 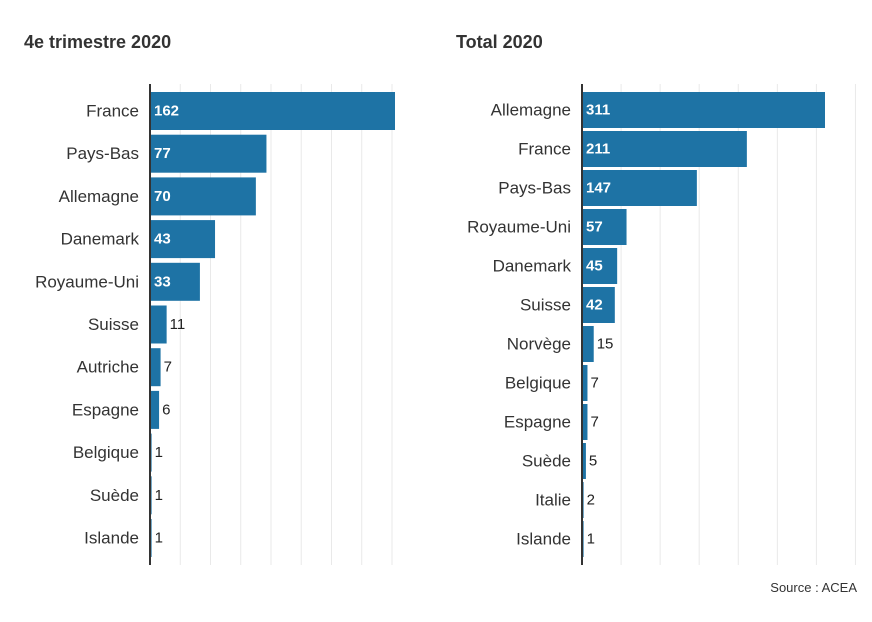 I want to click on data-label: 5, so click(x=593, y=461).